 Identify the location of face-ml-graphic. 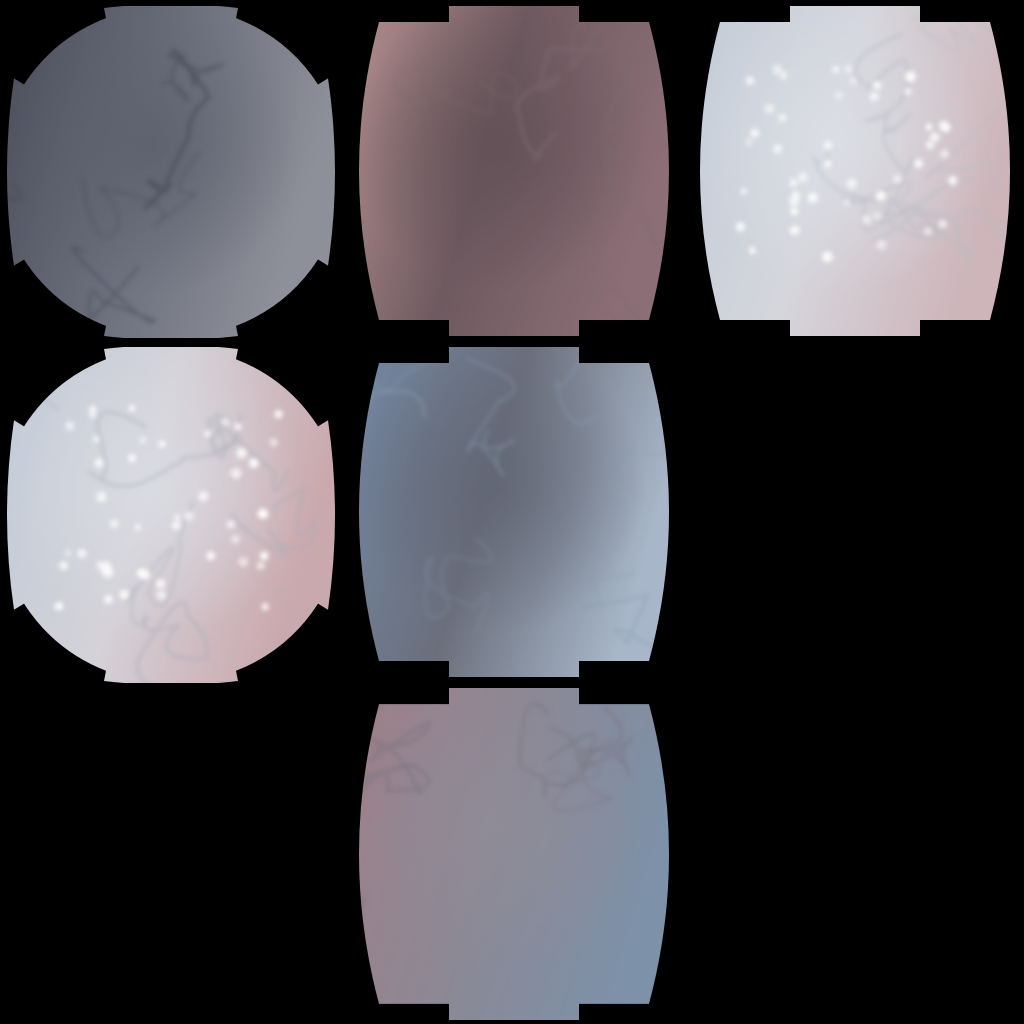
(171, 515).